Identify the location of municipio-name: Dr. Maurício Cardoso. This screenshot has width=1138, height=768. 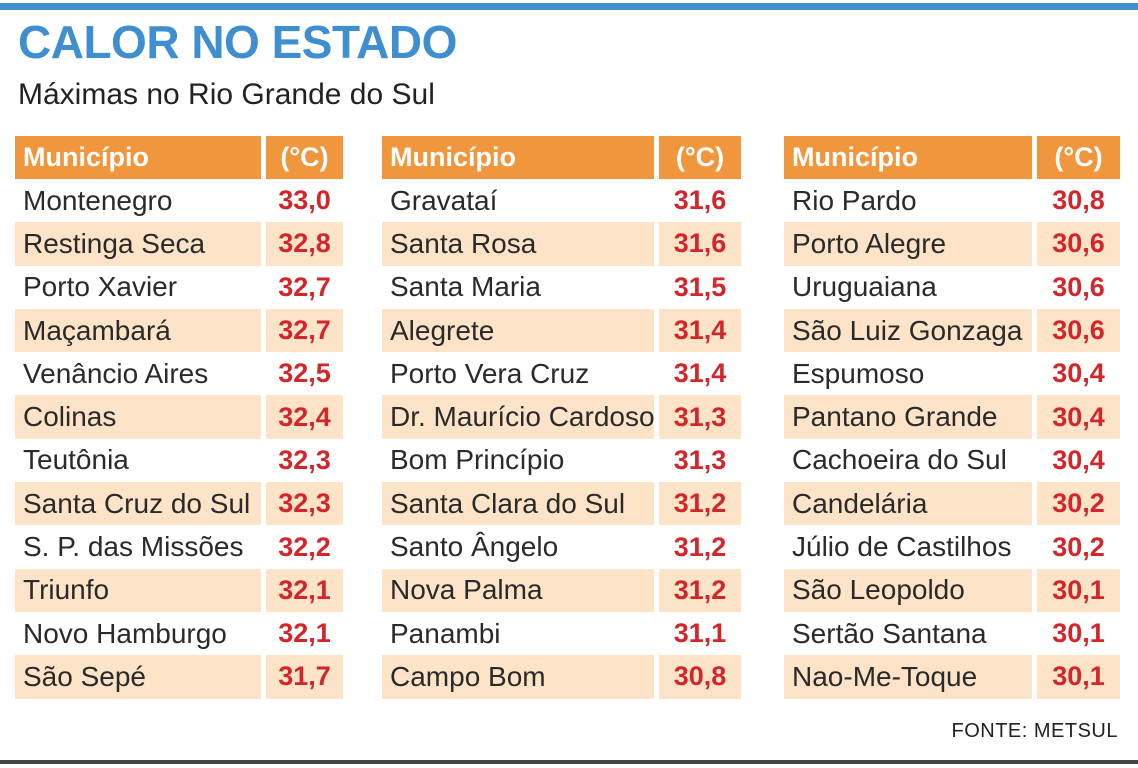
(518, 417).